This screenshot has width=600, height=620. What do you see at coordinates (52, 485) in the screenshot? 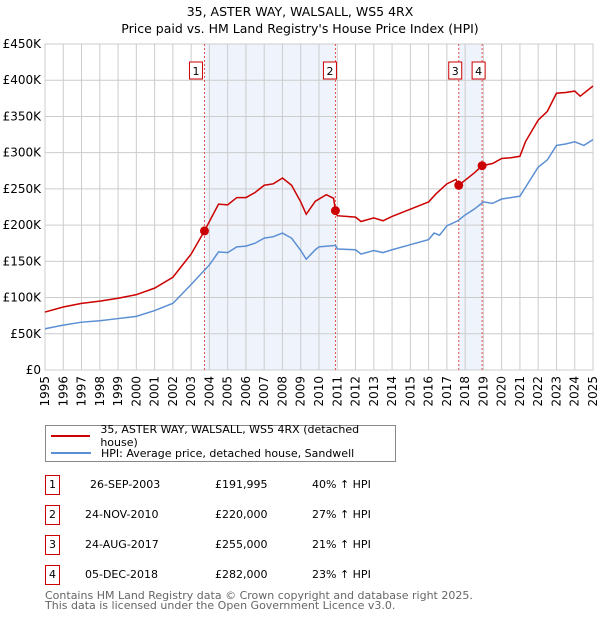
I see `sale-number: 1` at bounding box center [52, 485].